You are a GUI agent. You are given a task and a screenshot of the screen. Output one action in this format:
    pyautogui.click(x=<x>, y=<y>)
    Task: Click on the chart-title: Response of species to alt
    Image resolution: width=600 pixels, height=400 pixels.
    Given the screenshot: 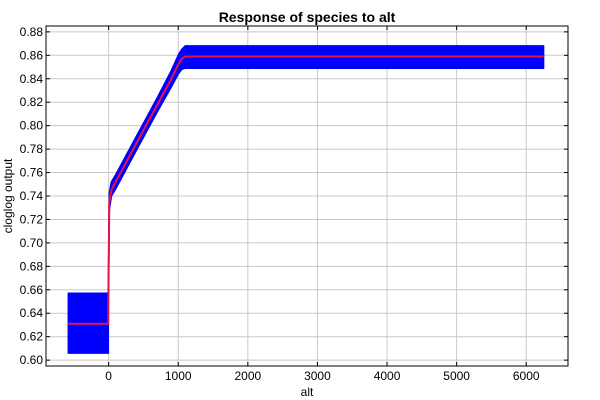 What is the action you would take?
    pyautogui.click(x=307, y=17)
    